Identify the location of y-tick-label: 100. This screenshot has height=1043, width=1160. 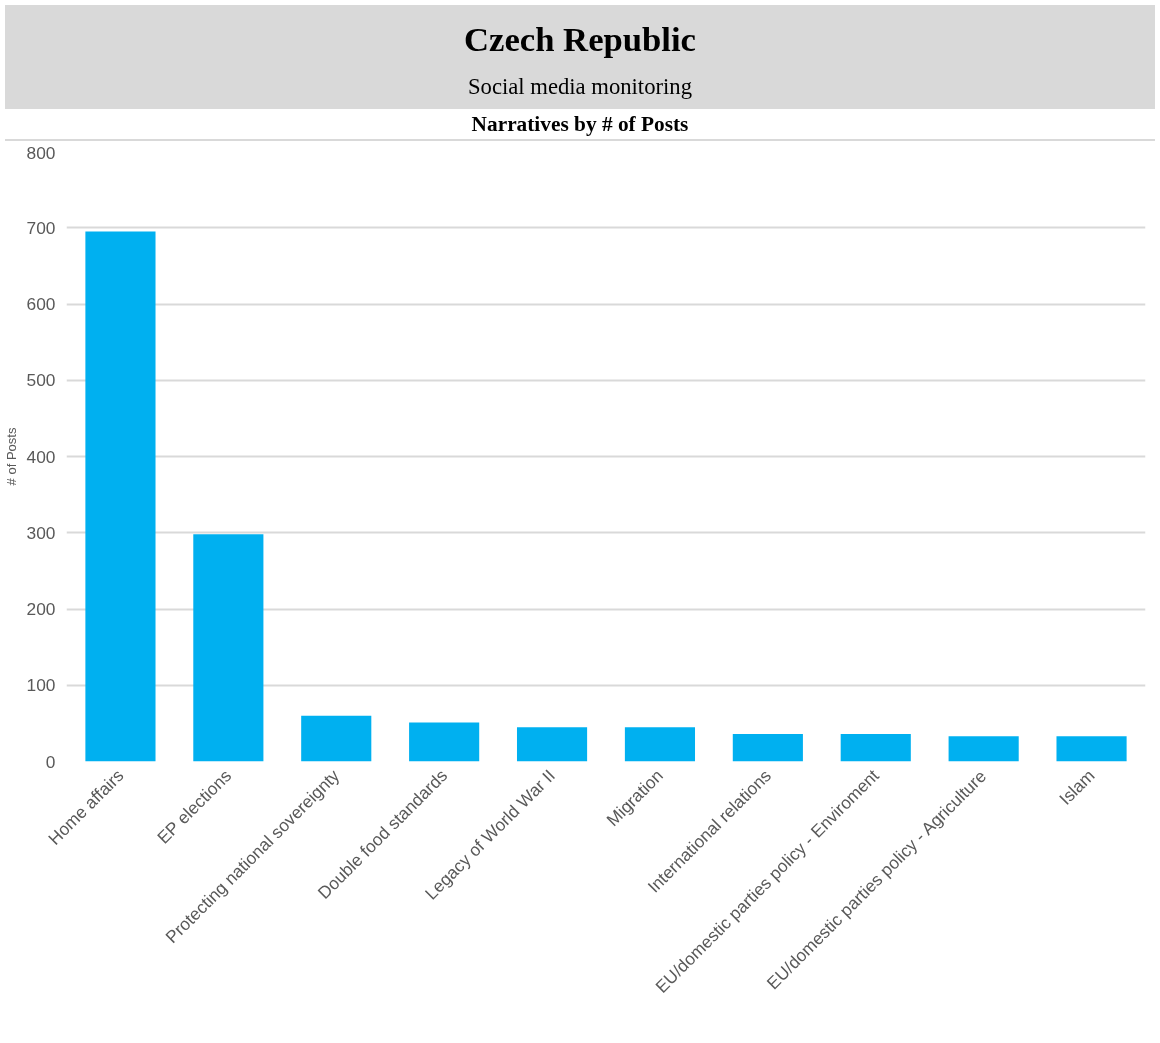
(41, 685).